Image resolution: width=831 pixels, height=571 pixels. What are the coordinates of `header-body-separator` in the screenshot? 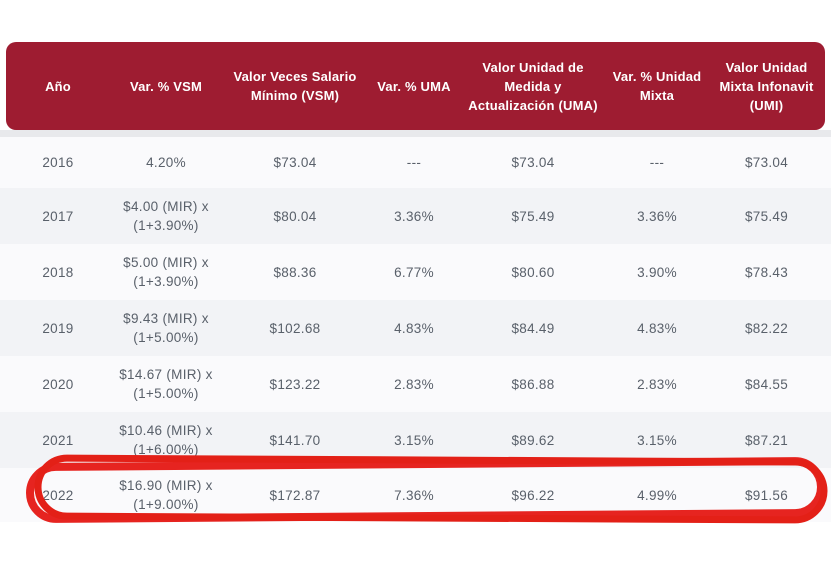 It's located at (415, 133).